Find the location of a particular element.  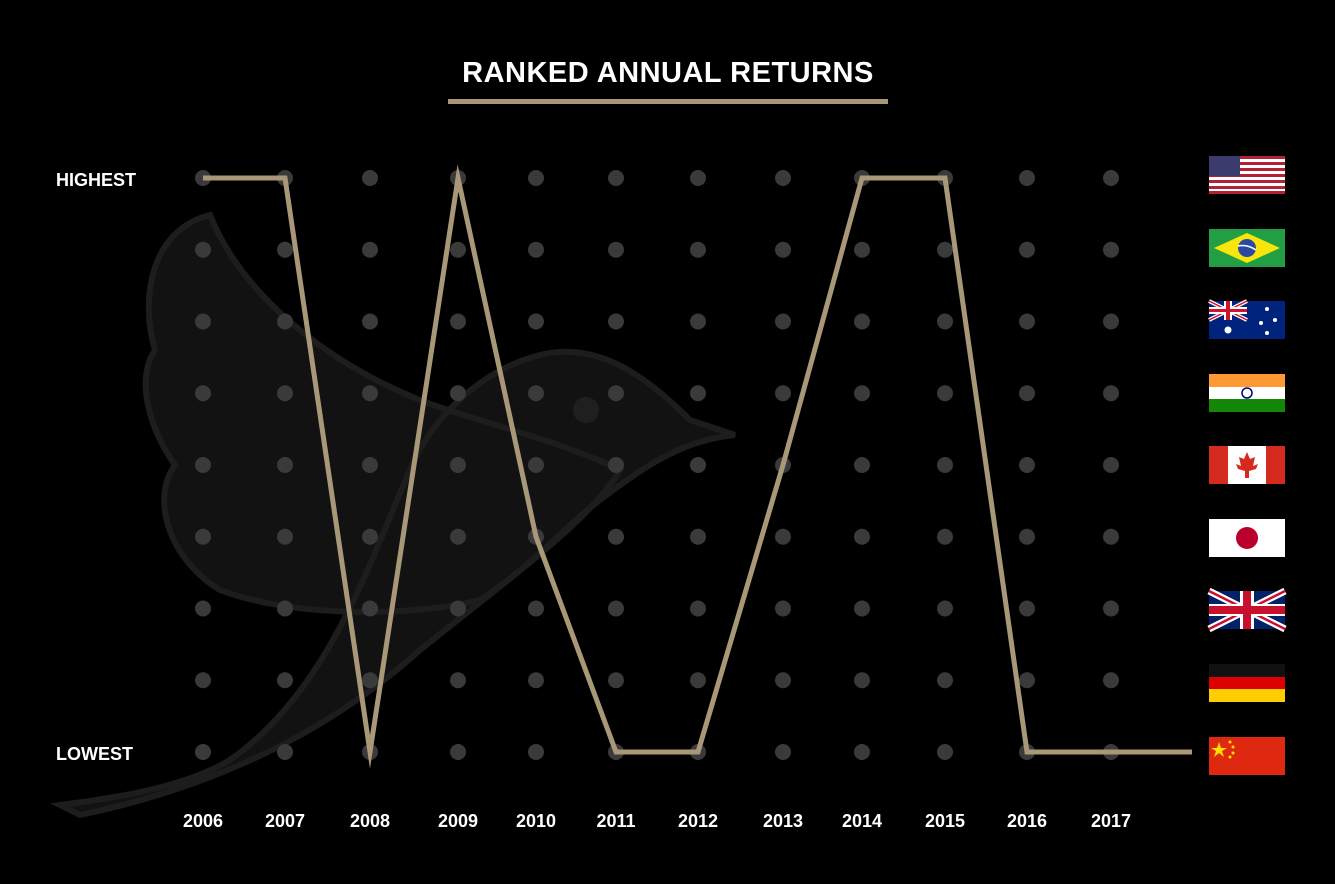

uk-flag-icon is located at coordinates (1247, 610).